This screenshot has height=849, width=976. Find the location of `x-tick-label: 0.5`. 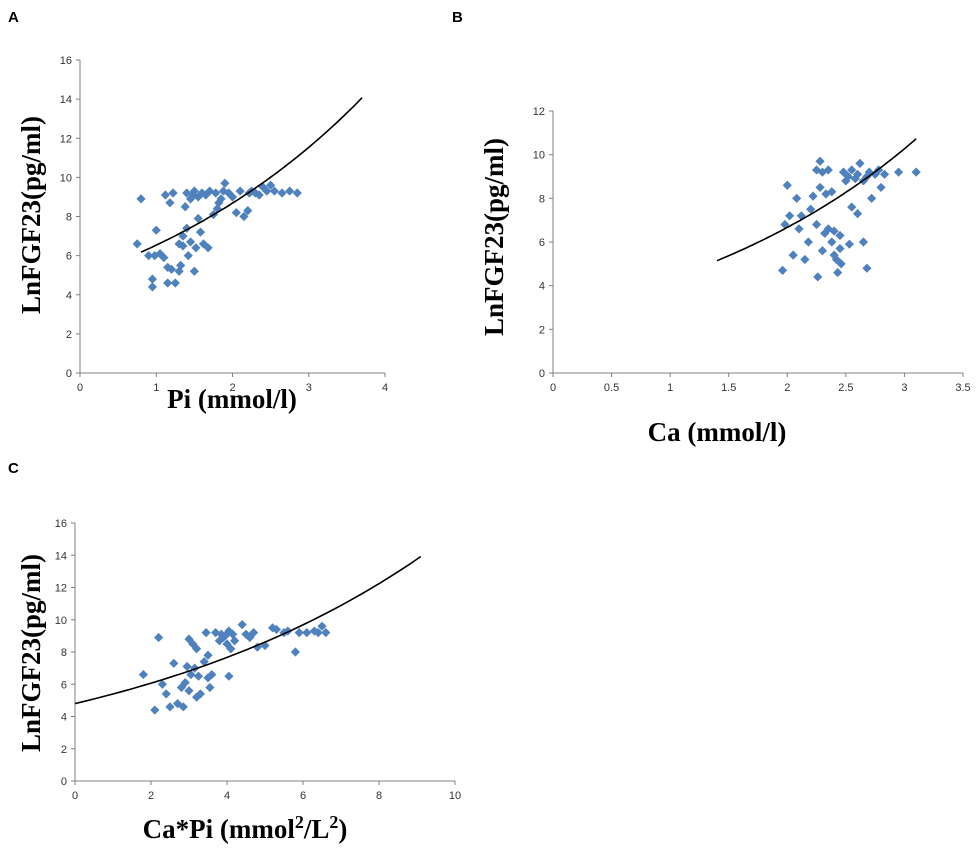

x-tick-label: 0.5 is located at coordinates (611, 388).